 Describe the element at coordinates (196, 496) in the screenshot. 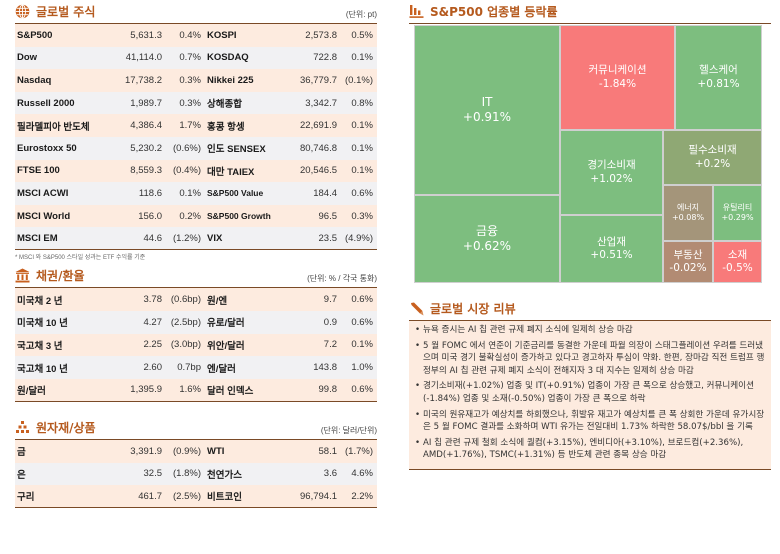

I see `table-row: 구리 461.7 (2.5%) 비트코인 96,794.1 2.2%` at that location.